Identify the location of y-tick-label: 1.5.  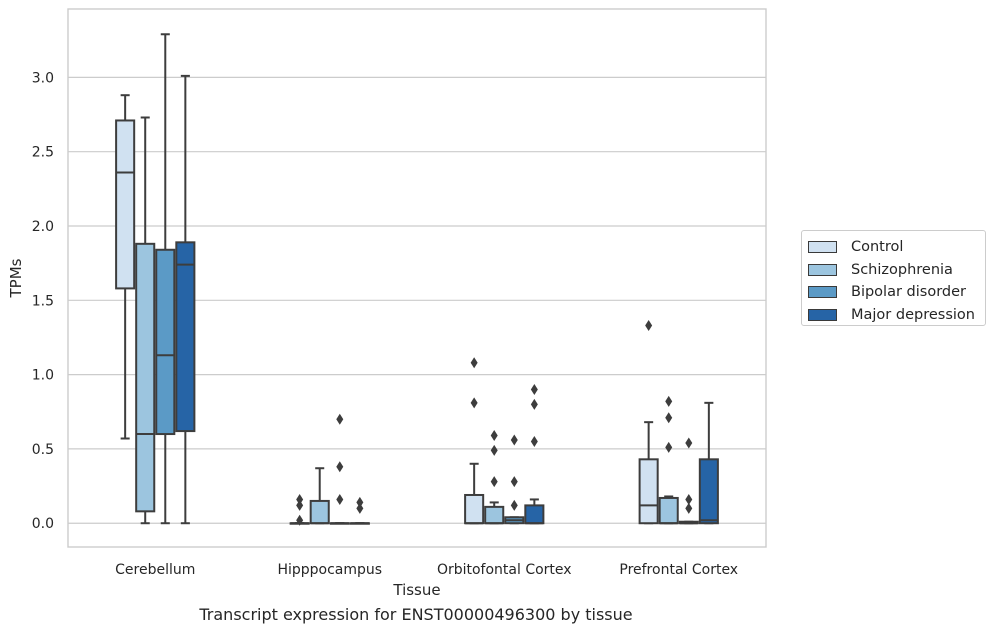
(43, 301).